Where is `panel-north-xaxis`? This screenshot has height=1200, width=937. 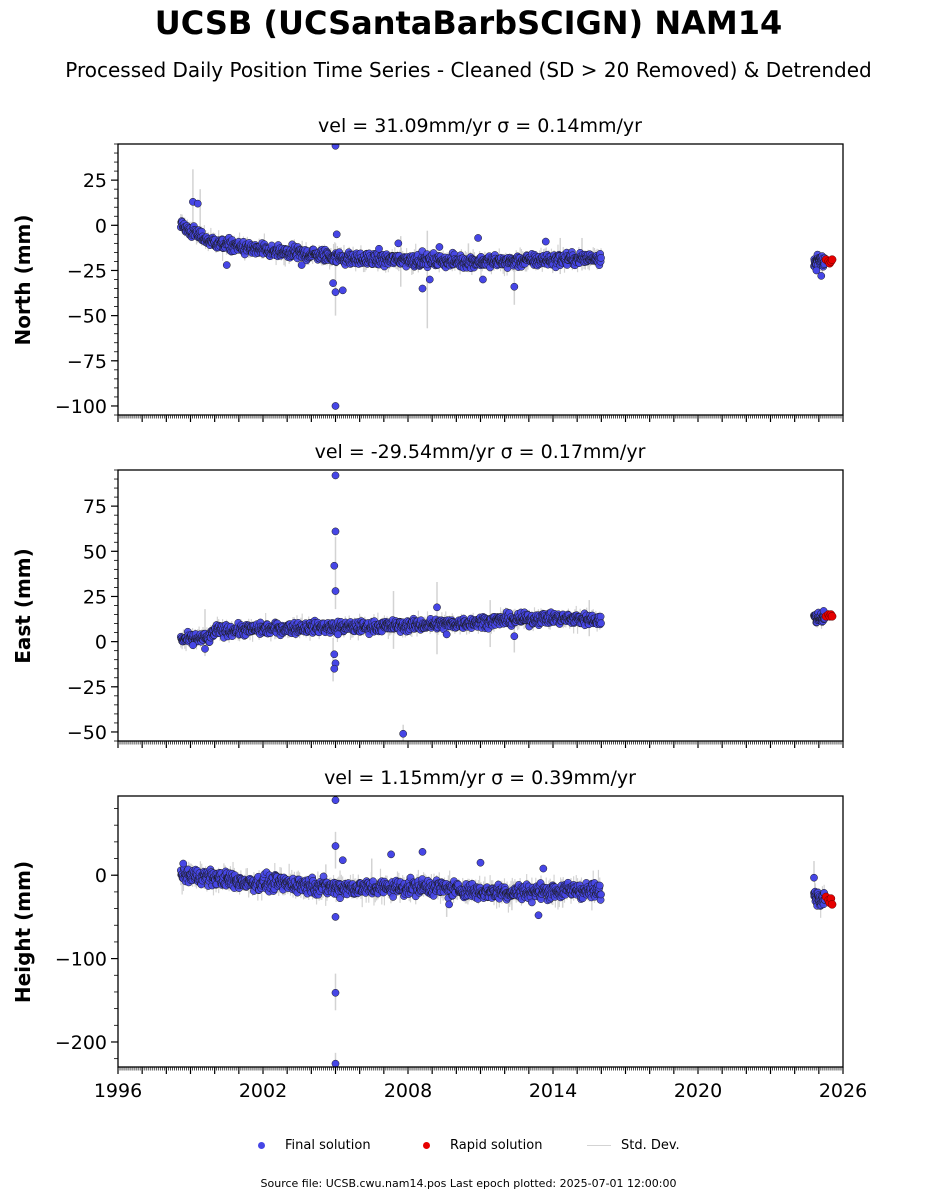
panel-north-xaxis is located at coordinates (480, 418).